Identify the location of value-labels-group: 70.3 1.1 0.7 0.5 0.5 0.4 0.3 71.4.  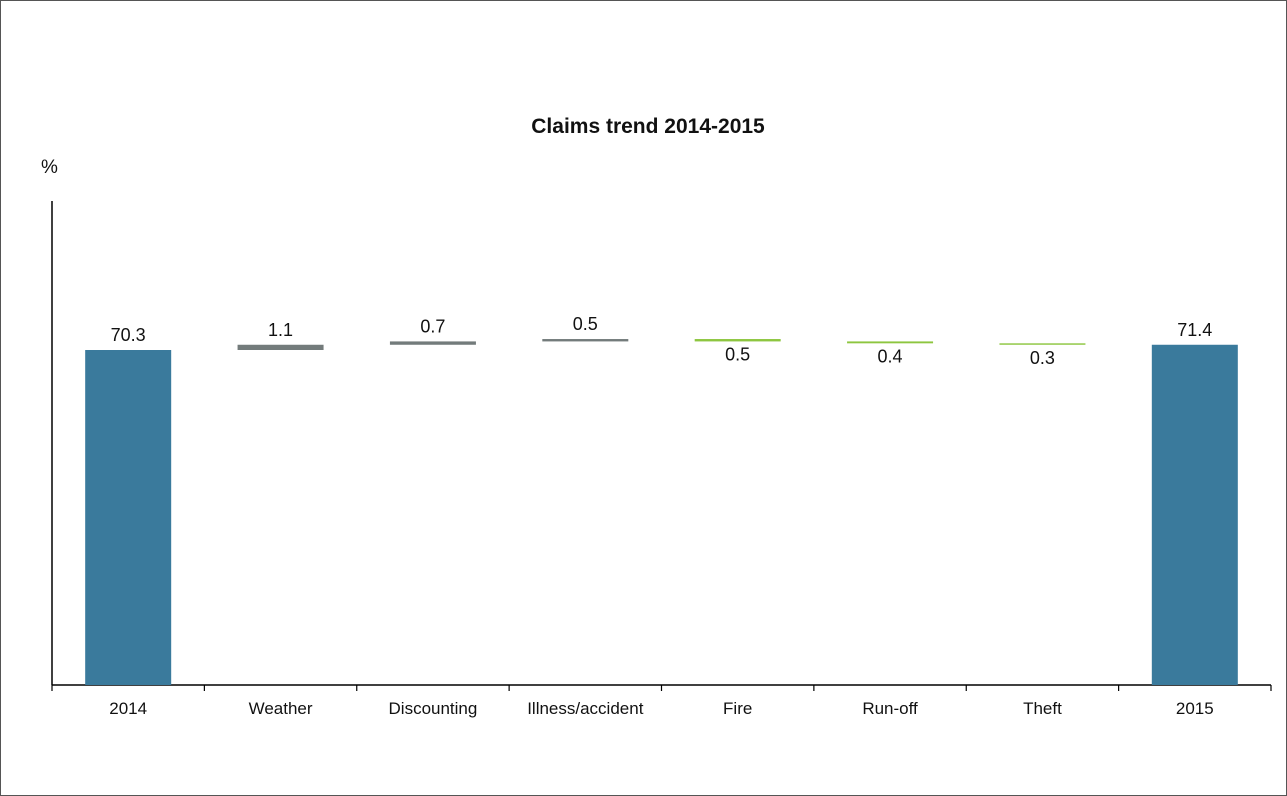
(662, 341).